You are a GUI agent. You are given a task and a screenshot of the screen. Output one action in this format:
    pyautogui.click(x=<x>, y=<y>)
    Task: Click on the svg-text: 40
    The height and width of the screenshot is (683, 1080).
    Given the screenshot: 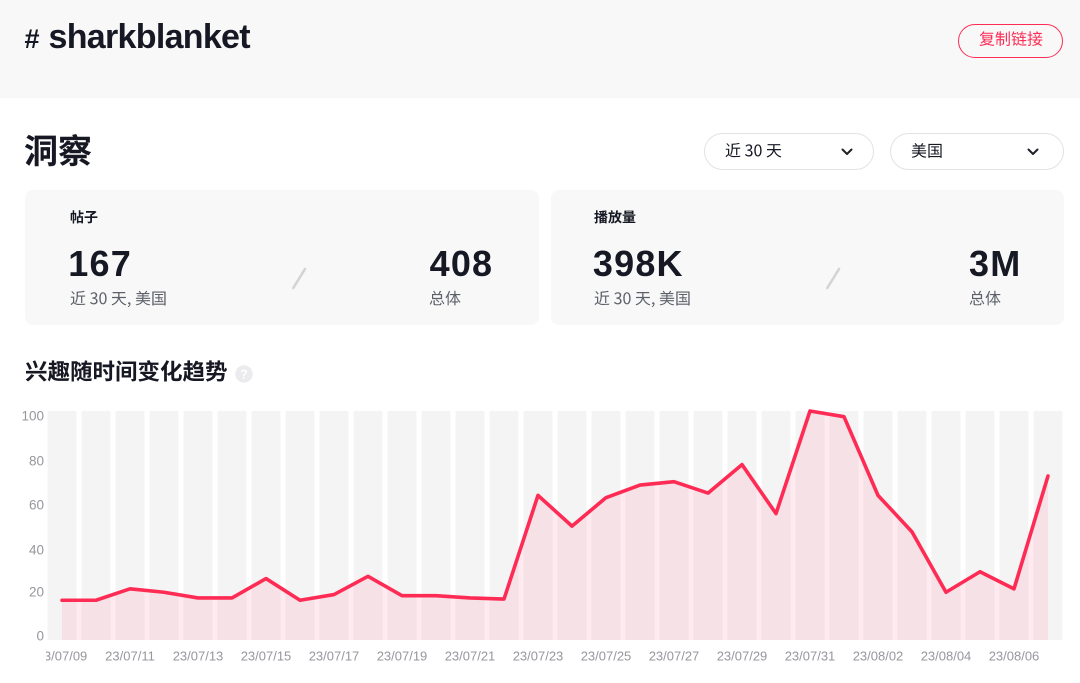 What is the action you would take?
    pyautogui.click(x=36, y=550)
    